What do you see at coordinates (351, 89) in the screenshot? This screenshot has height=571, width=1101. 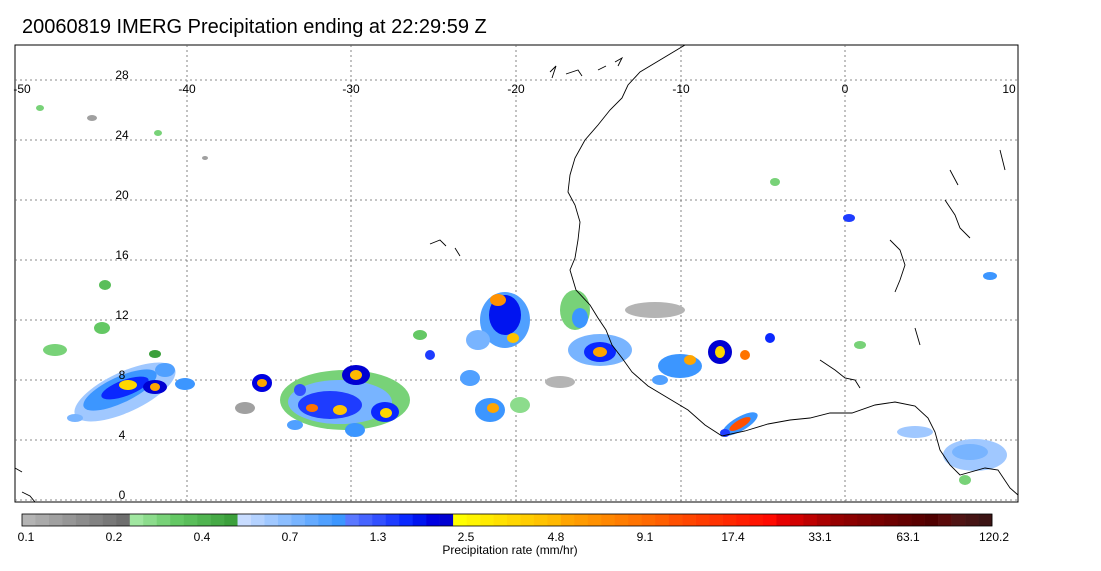 I see `lon-tick-label: -30` at bounding box center [351, 89].